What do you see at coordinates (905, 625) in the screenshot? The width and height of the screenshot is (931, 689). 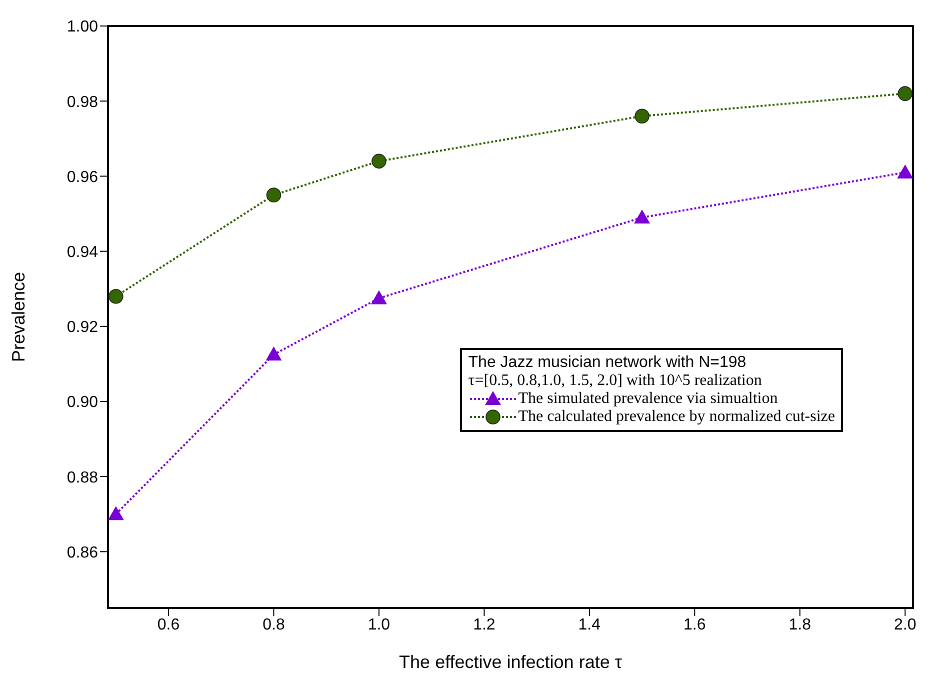 I see `x-tick-label: 2.0` at bounding box center [905, 625].